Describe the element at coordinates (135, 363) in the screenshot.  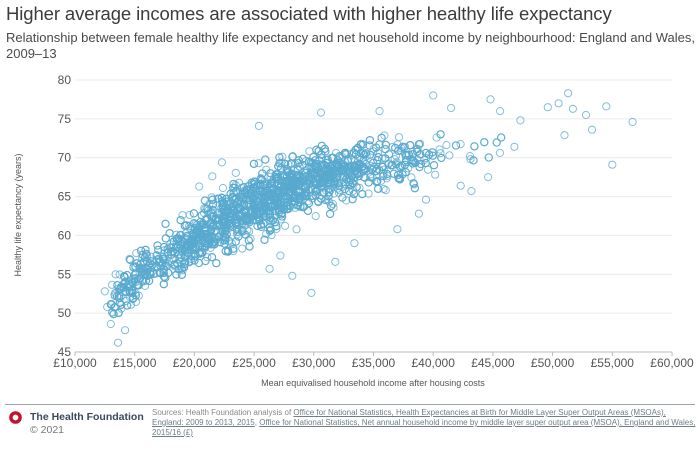
I see `x-tick-label: £15,000` at that location.